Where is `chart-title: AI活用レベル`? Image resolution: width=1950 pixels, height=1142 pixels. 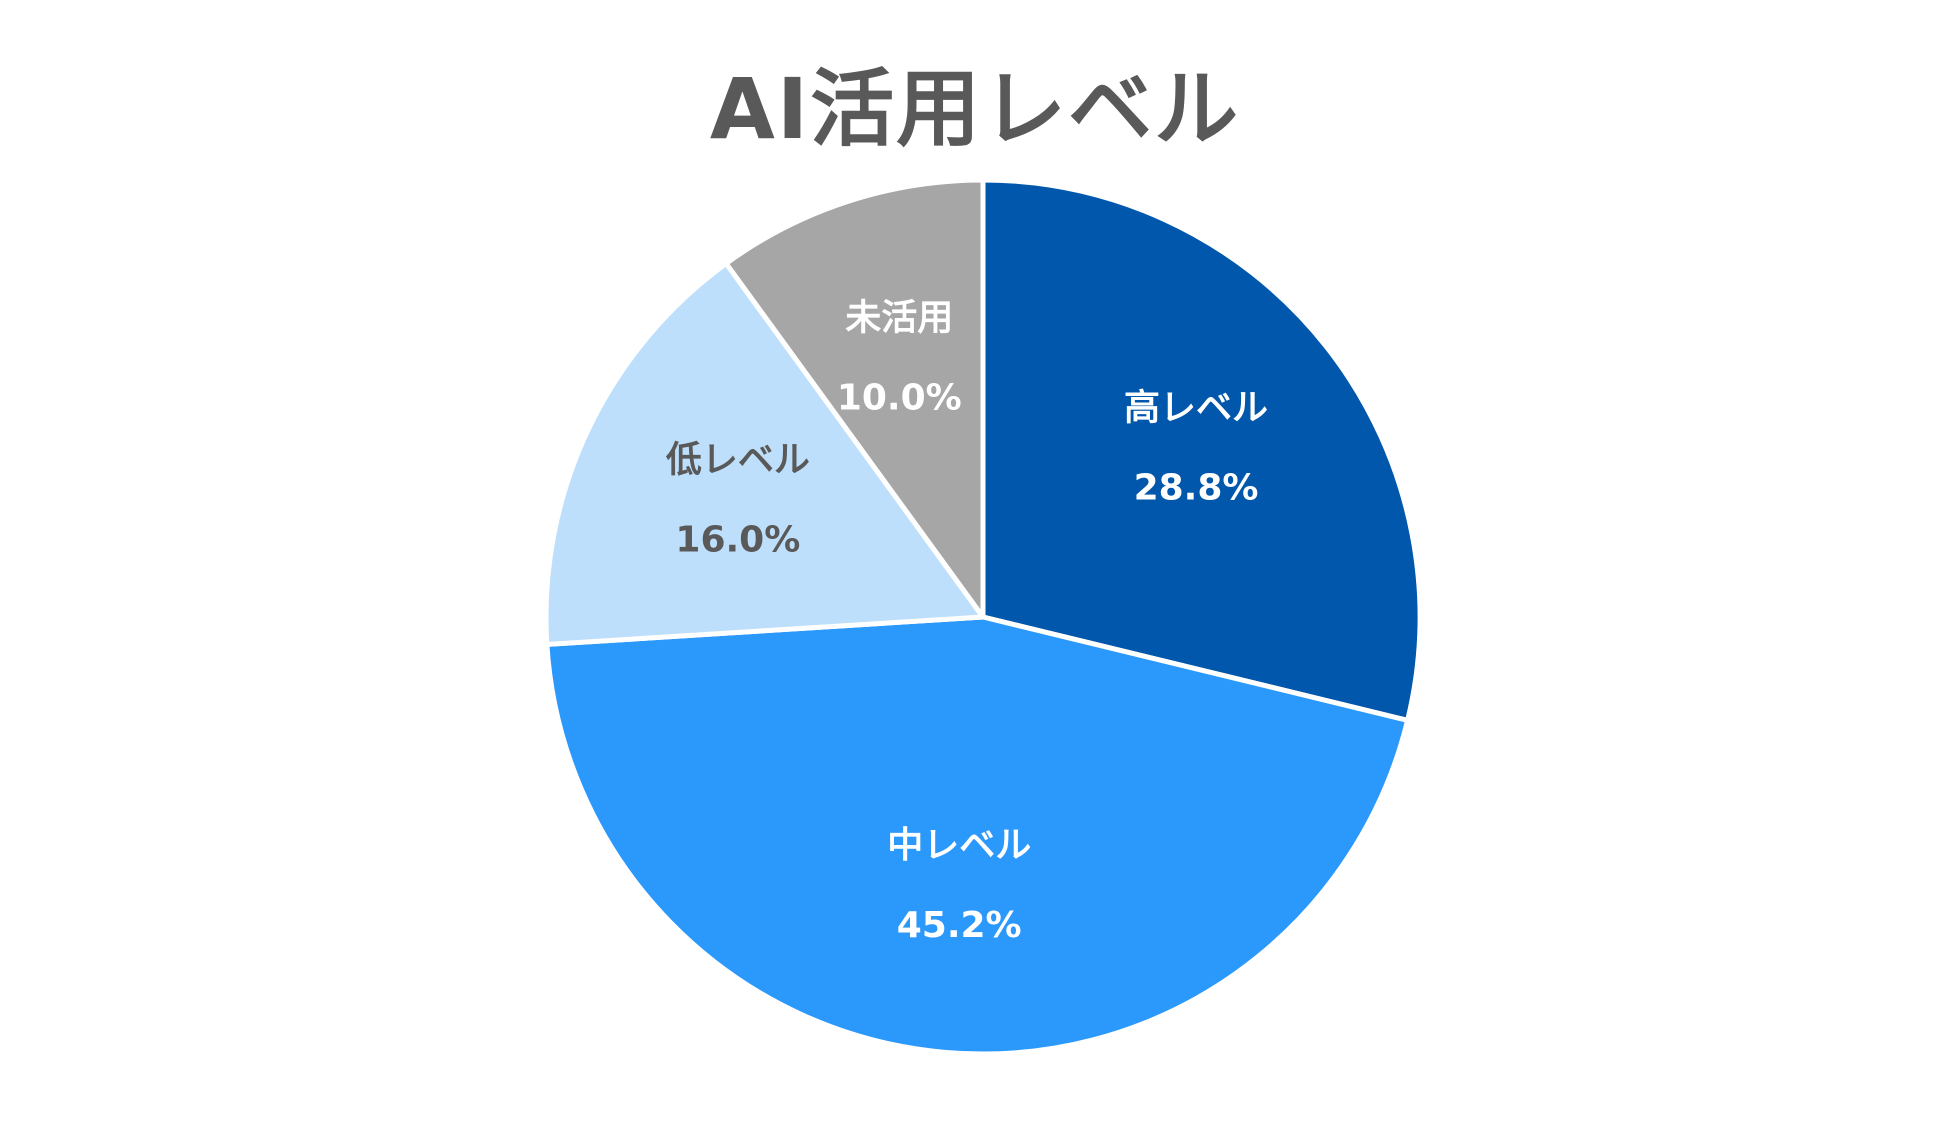 chart-title: AI活用レベル is located at coordinates (975, 109).